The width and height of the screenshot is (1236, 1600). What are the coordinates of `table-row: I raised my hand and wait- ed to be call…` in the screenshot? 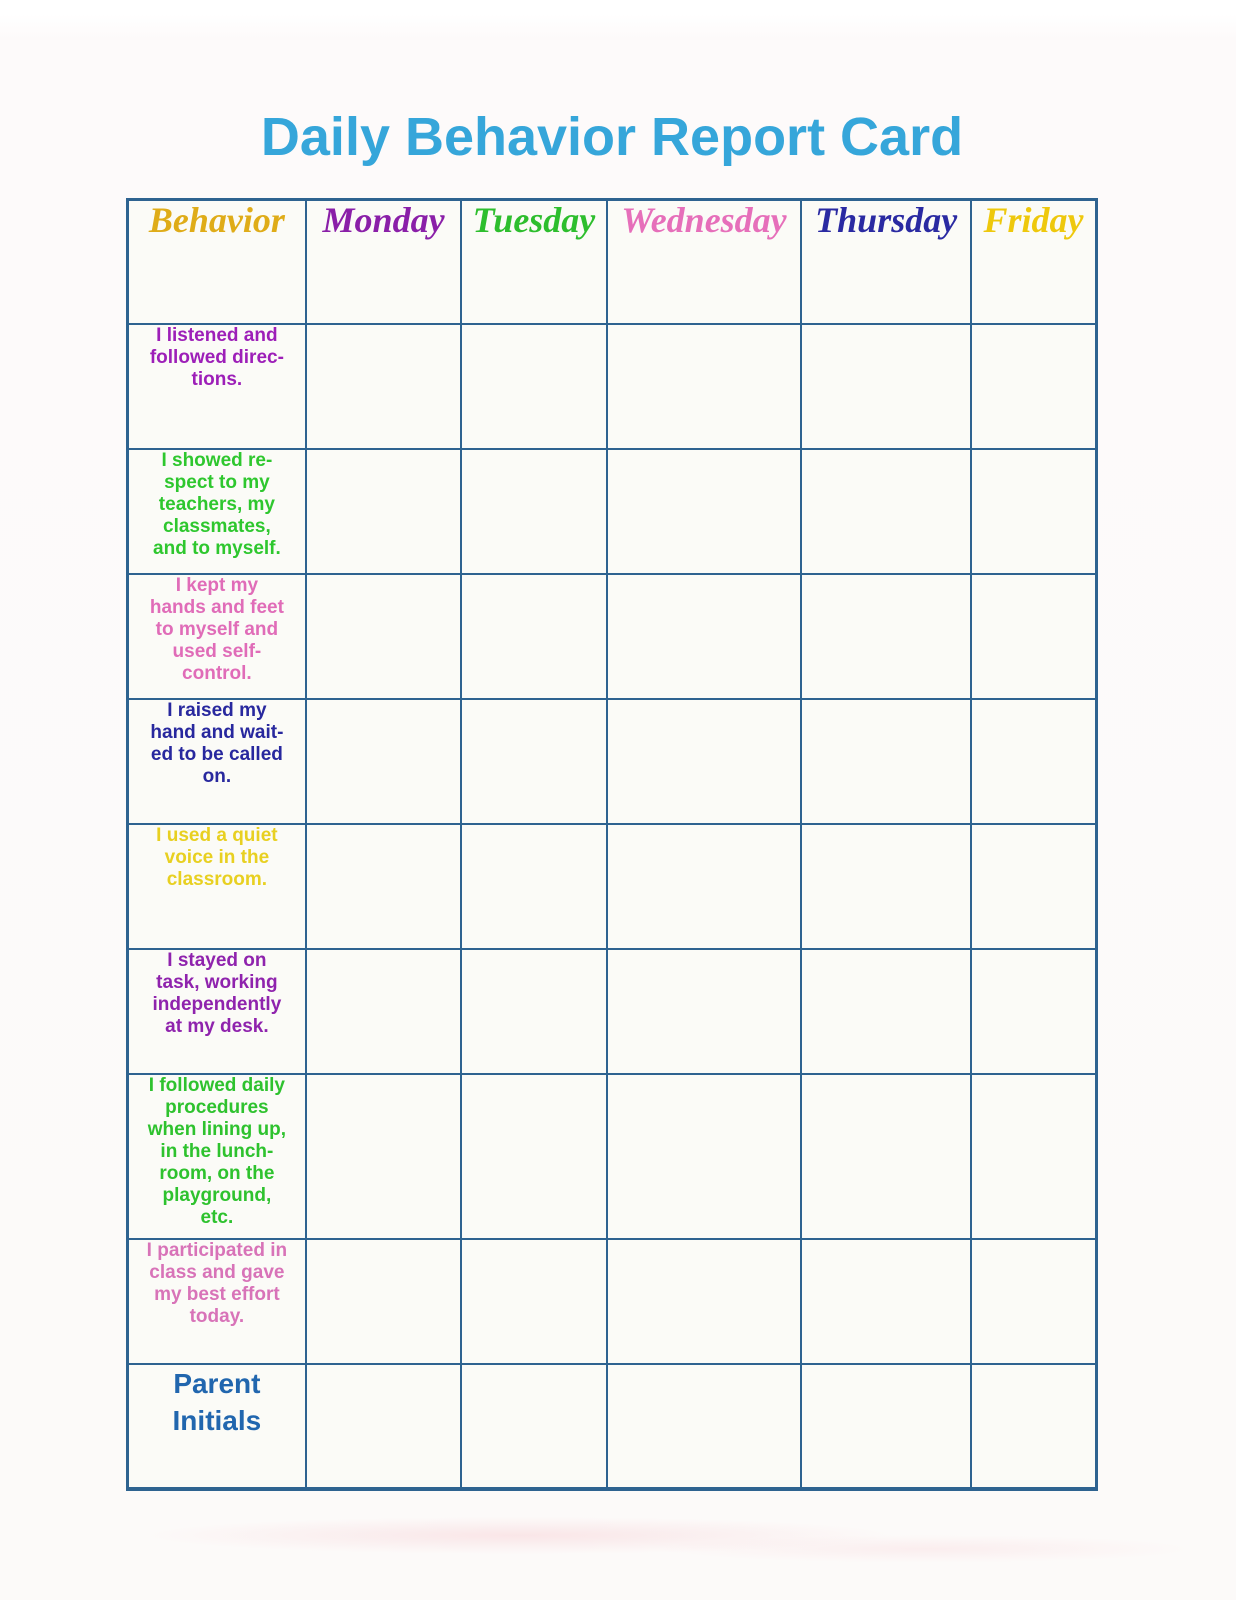 It's located at (612, 761).